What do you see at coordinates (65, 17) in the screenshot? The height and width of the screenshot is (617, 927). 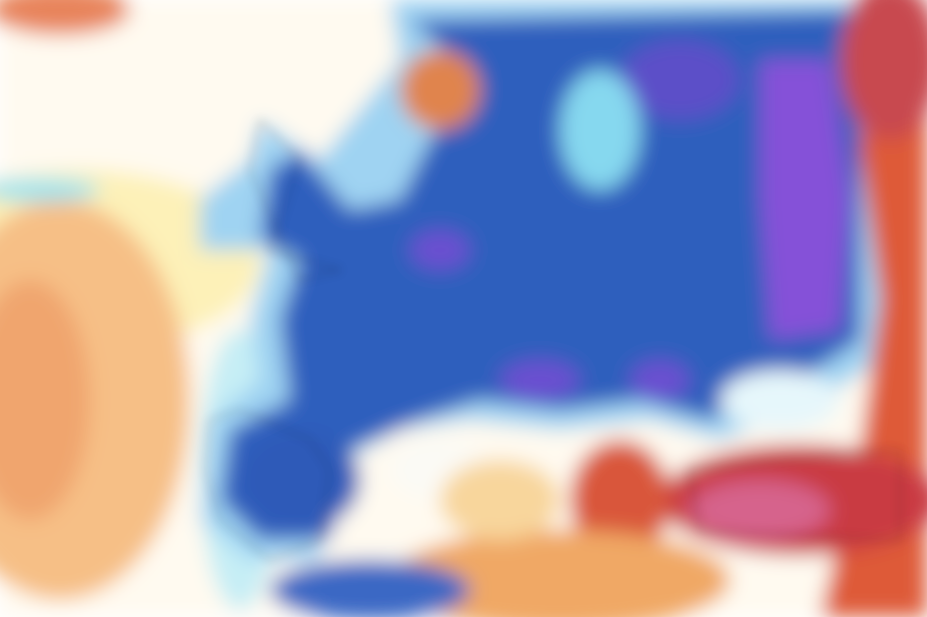 I see `iceland-warm` at bounding box center [65, 17].